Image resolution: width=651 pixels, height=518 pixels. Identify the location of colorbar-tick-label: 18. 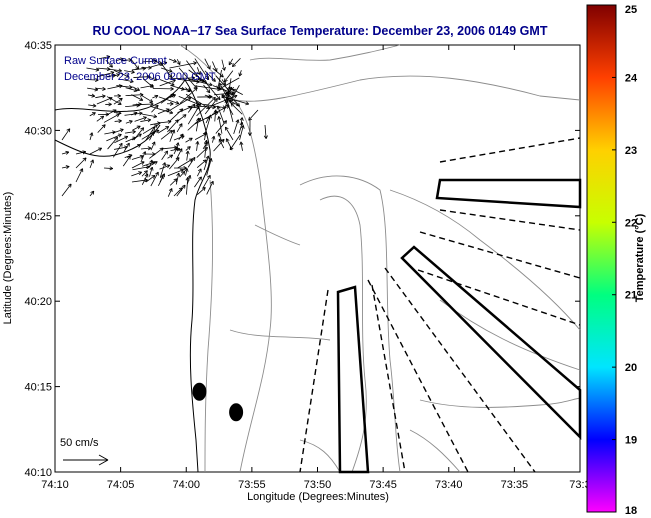
(631, 511).